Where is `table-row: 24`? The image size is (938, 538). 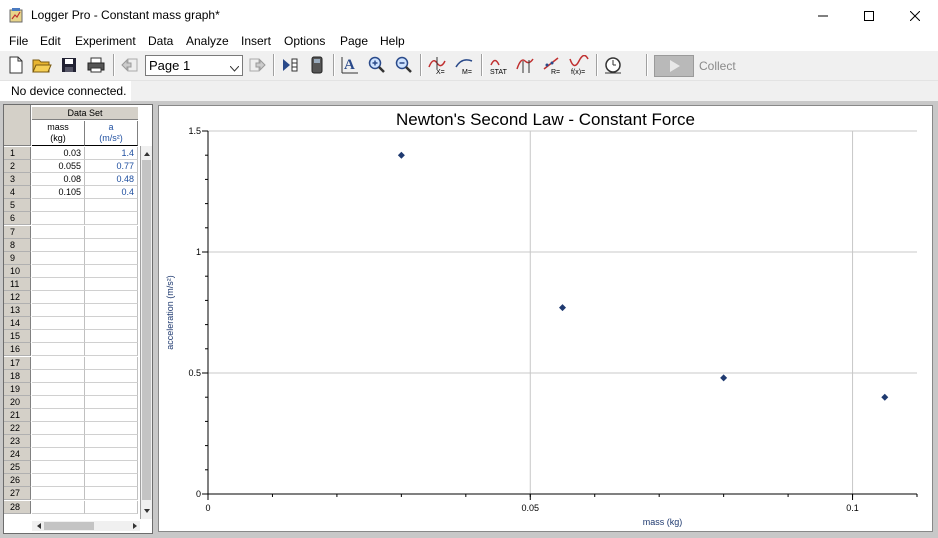 table-row: 24 is located at coordinates (72, 455).